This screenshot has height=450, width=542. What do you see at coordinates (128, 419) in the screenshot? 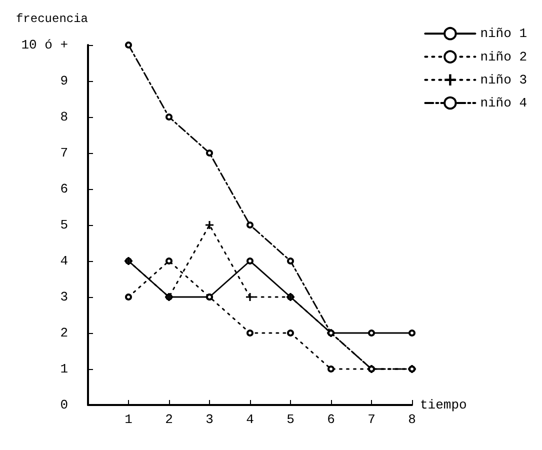
I see `x-tick-label: 1` at bounding box center [128, 419].